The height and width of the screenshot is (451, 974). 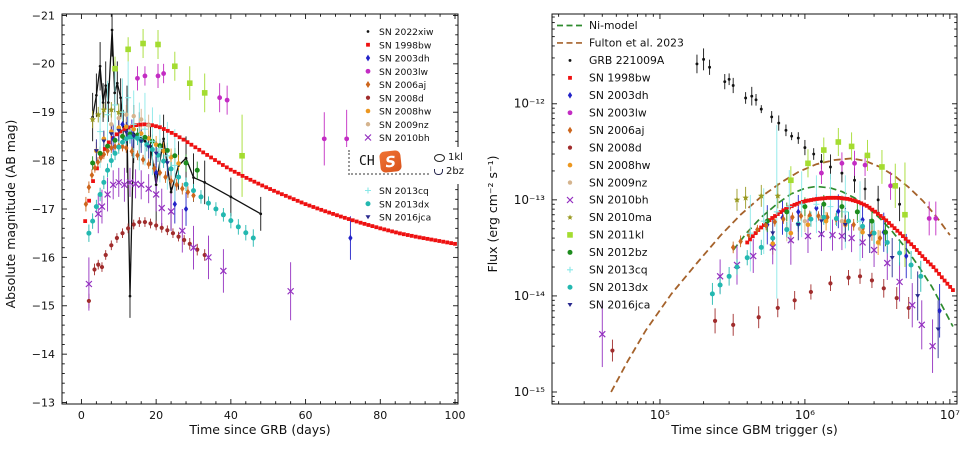 I want to click on series-sn-2010bh, so click(x=190, y=236).